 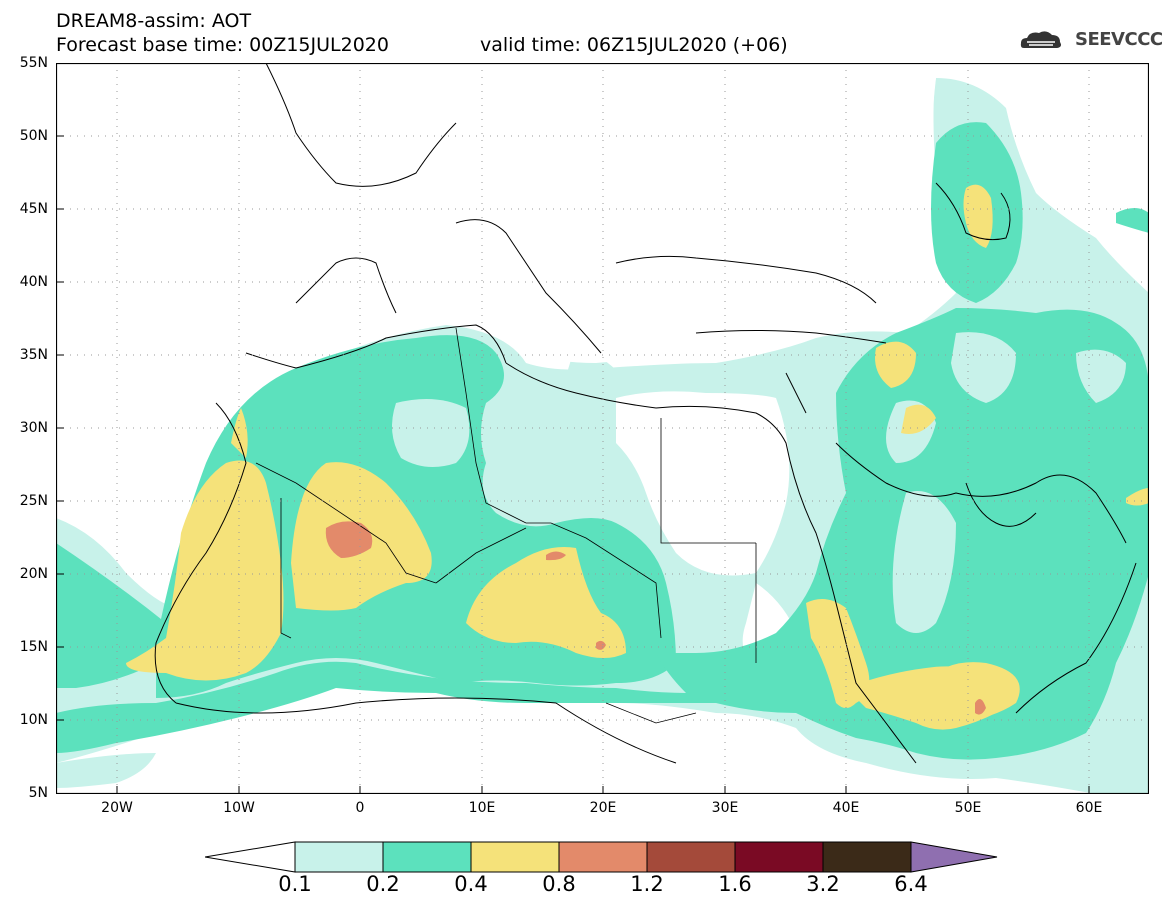 I want to click on colorbar-label: 1.2, so click(x=647, y=884).